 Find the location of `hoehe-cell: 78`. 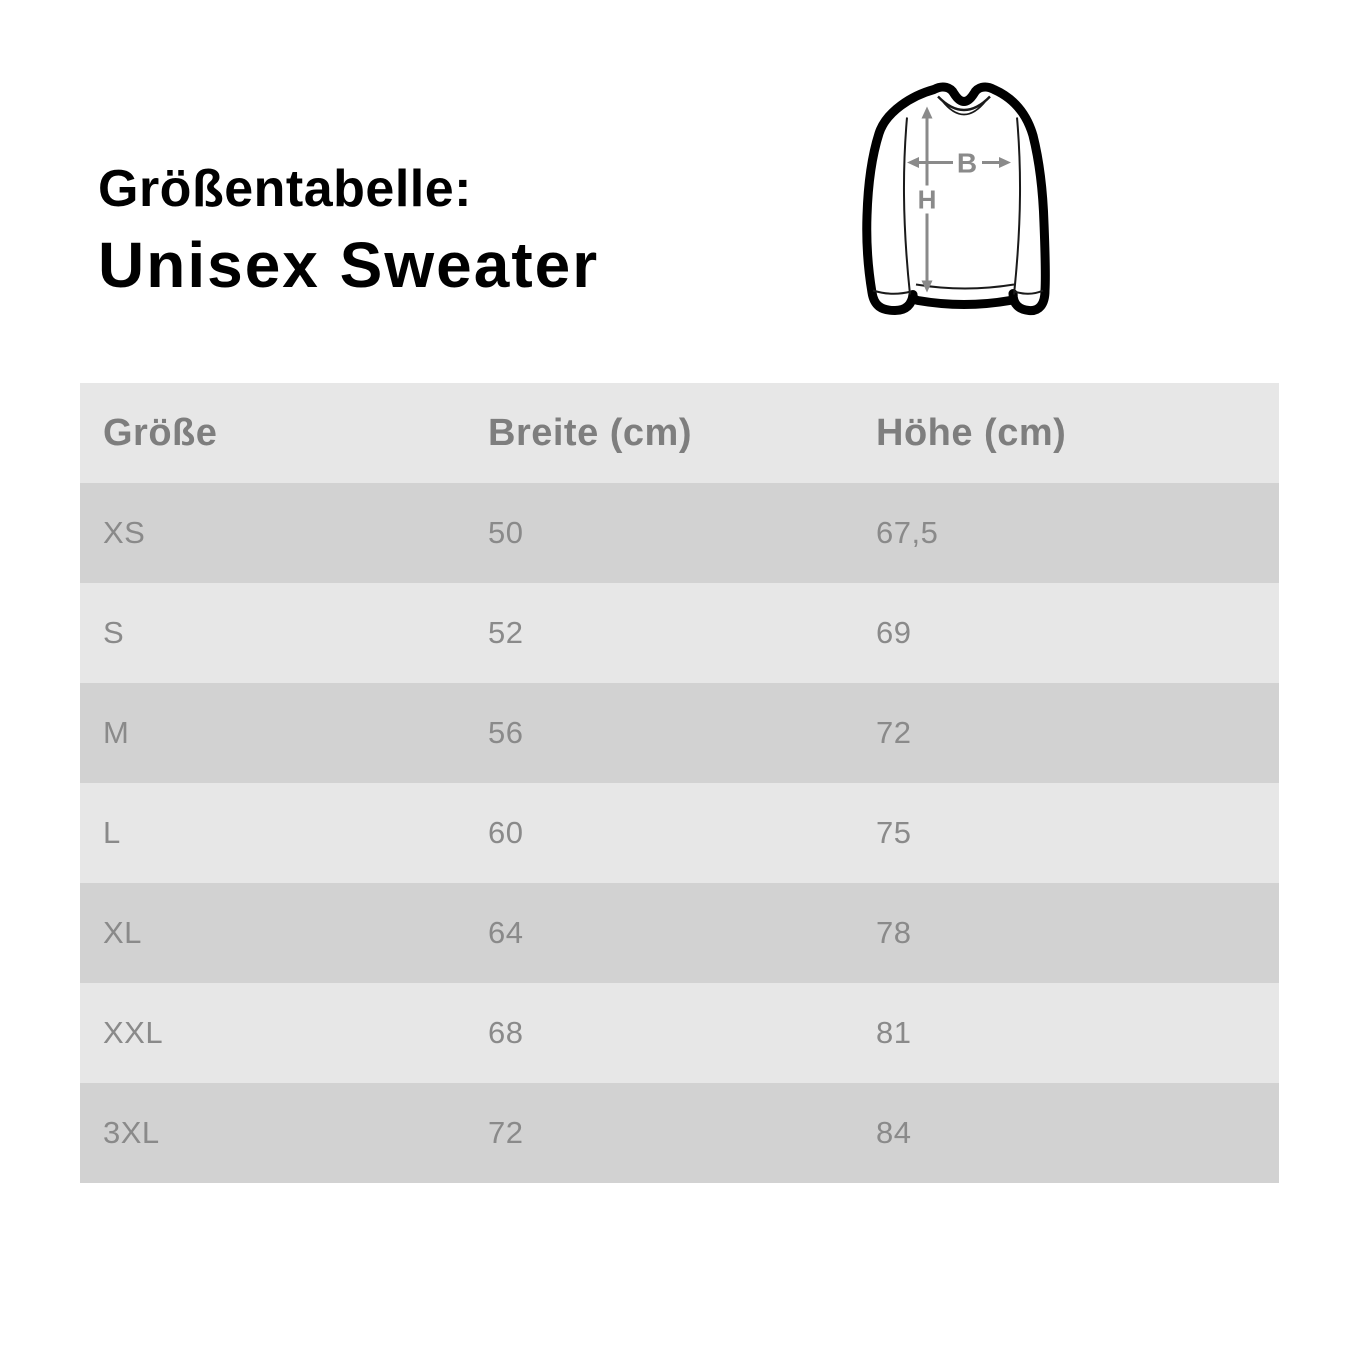

hoehe-cell: 78 is located at coordinates (894, 932).